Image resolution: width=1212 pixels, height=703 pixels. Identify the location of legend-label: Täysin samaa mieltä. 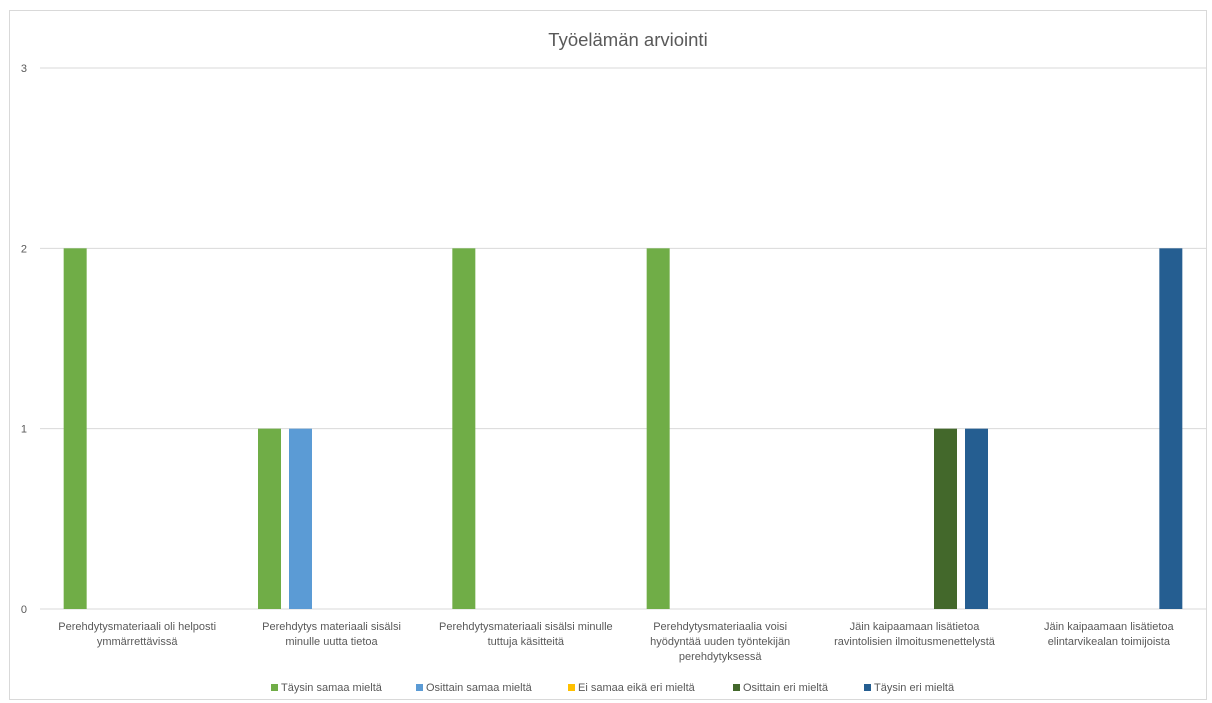
(332, 688).